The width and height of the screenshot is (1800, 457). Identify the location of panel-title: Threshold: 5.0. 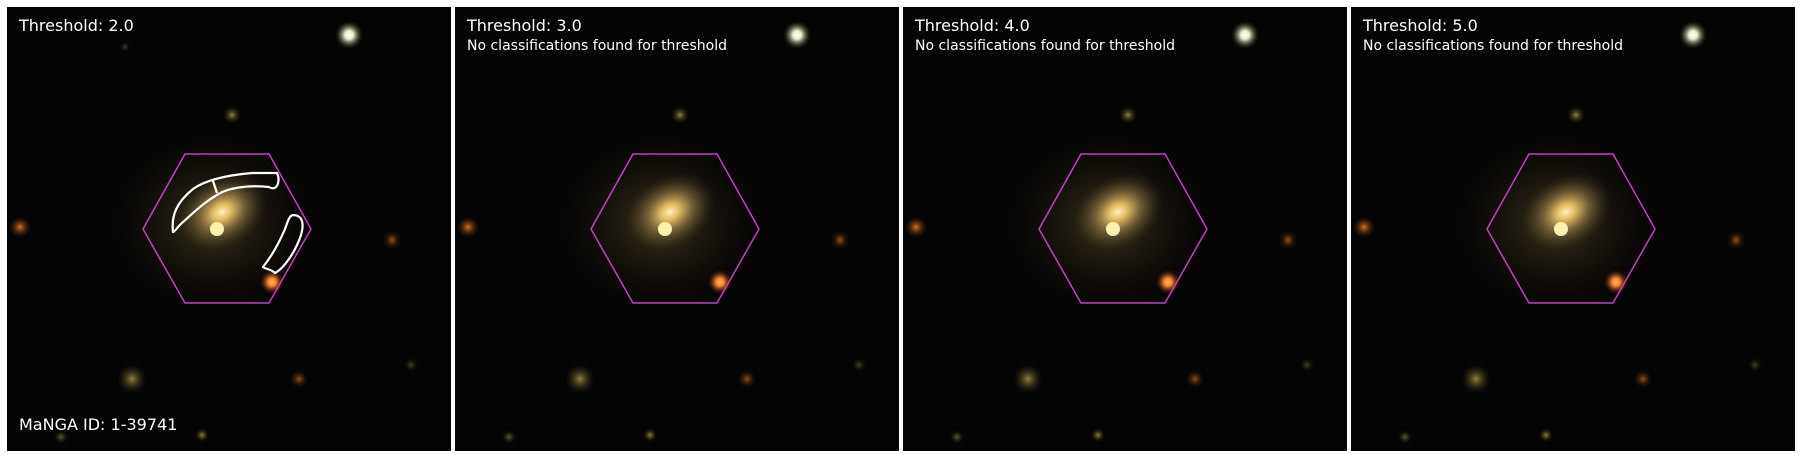
(1420, 25).